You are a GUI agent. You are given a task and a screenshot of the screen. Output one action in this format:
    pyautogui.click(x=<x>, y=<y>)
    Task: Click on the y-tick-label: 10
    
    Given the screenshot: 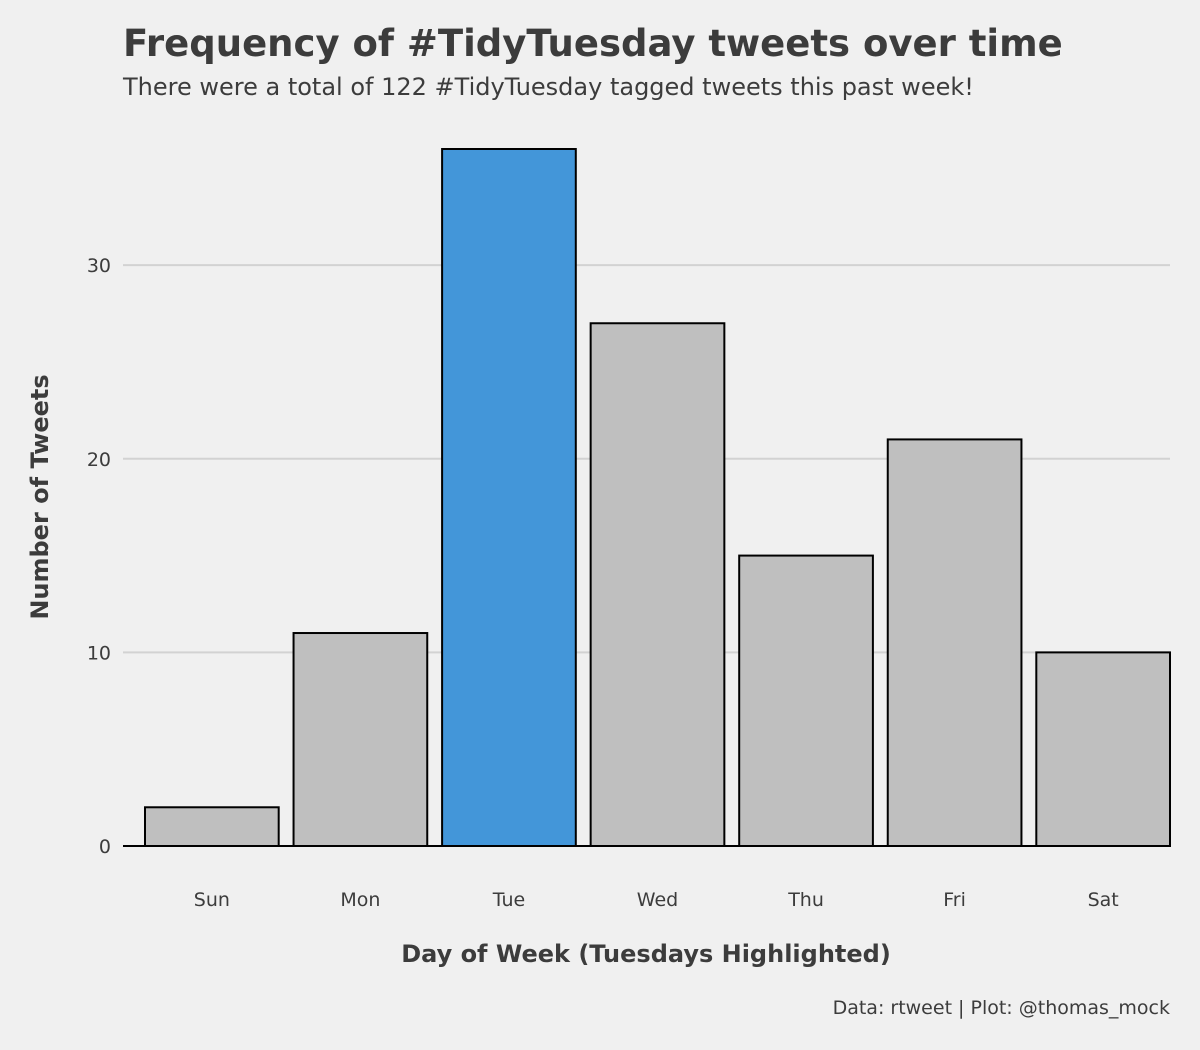 What is the action you would take?
    pyautogui.click(x=99, y=653)
    